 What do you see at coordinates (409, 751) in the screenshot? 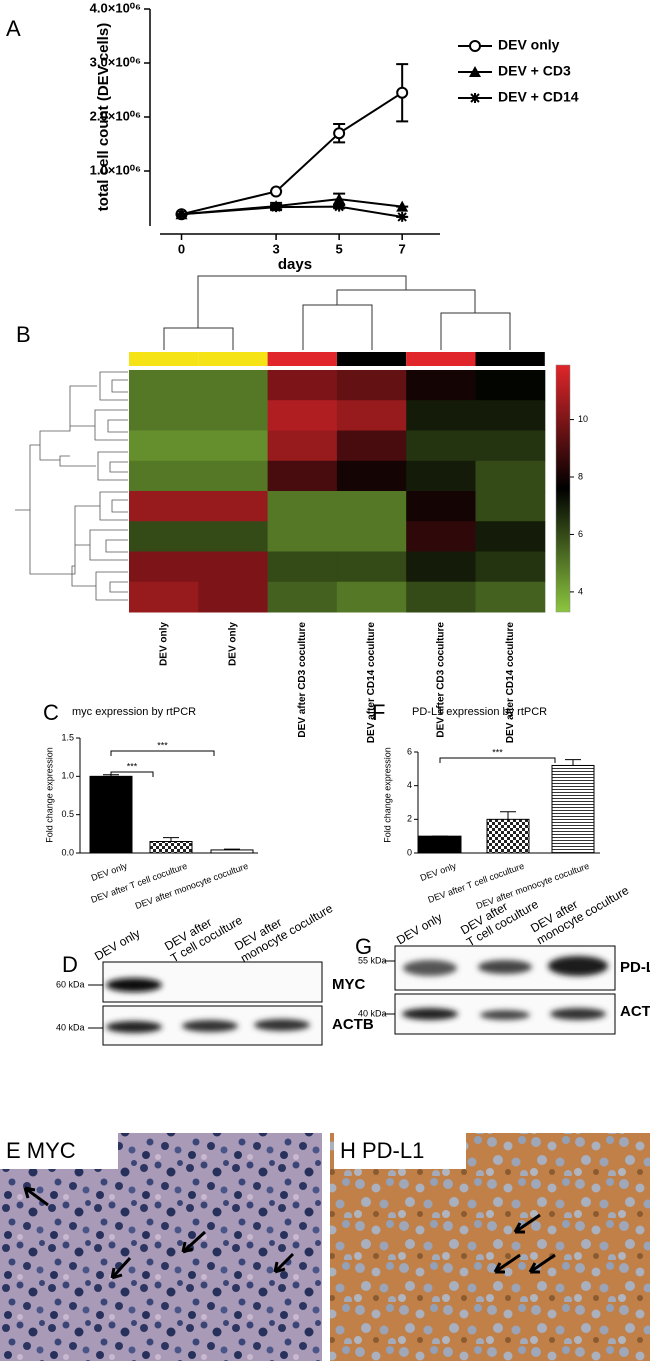
I see `y-tick-label: 6` at bounding box center [409, 751].